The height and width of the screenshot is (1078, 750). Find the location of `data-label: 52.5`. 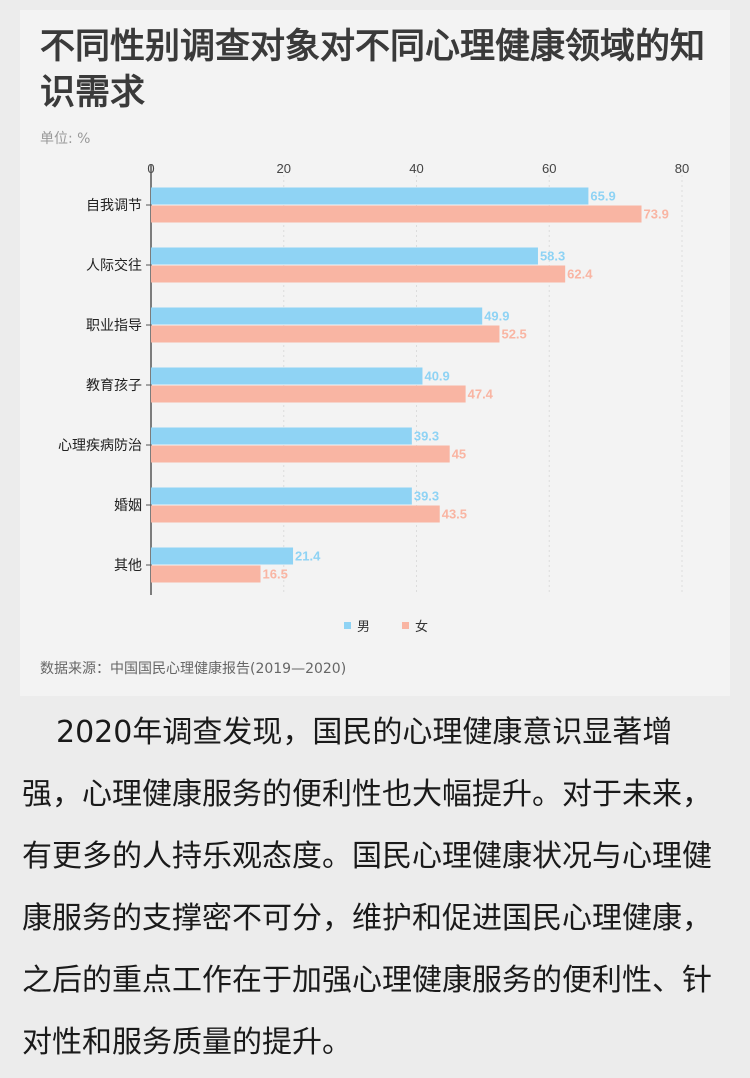

data-label: 52.5 is located at coordinates (513, 334).